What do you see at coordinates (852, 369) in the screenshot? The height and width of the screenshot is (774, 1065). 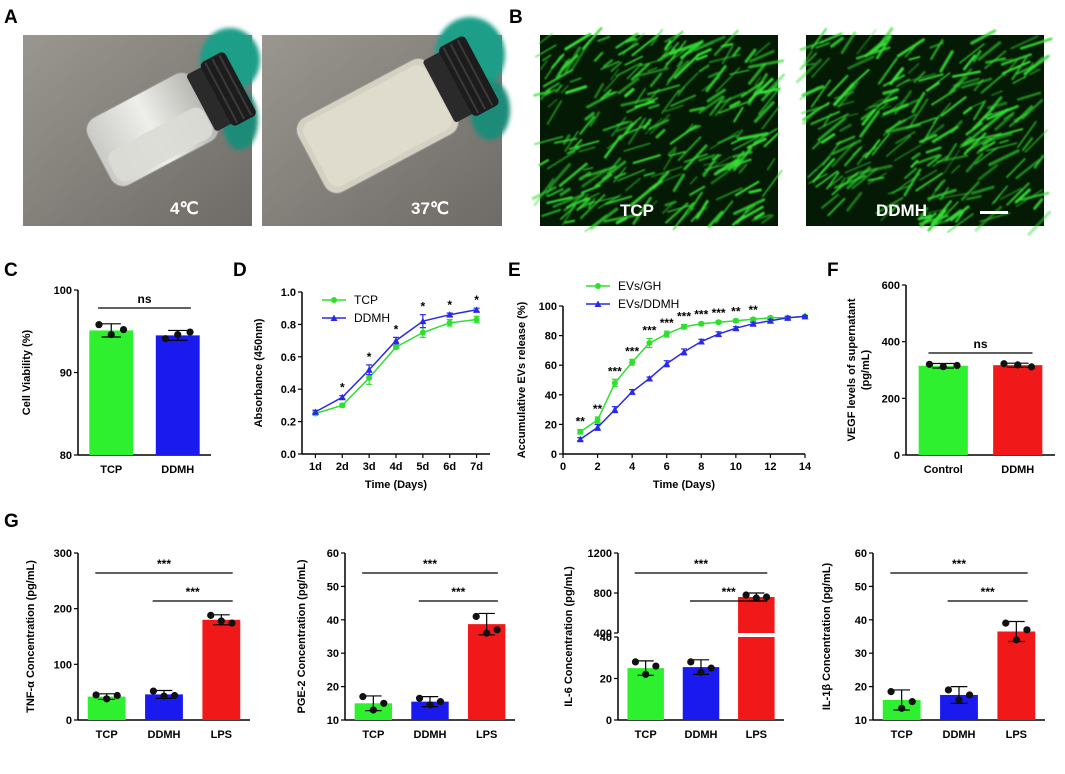 I see `y-axis-label: VEGF levels of supernatant` at bounding box center [852, 369].